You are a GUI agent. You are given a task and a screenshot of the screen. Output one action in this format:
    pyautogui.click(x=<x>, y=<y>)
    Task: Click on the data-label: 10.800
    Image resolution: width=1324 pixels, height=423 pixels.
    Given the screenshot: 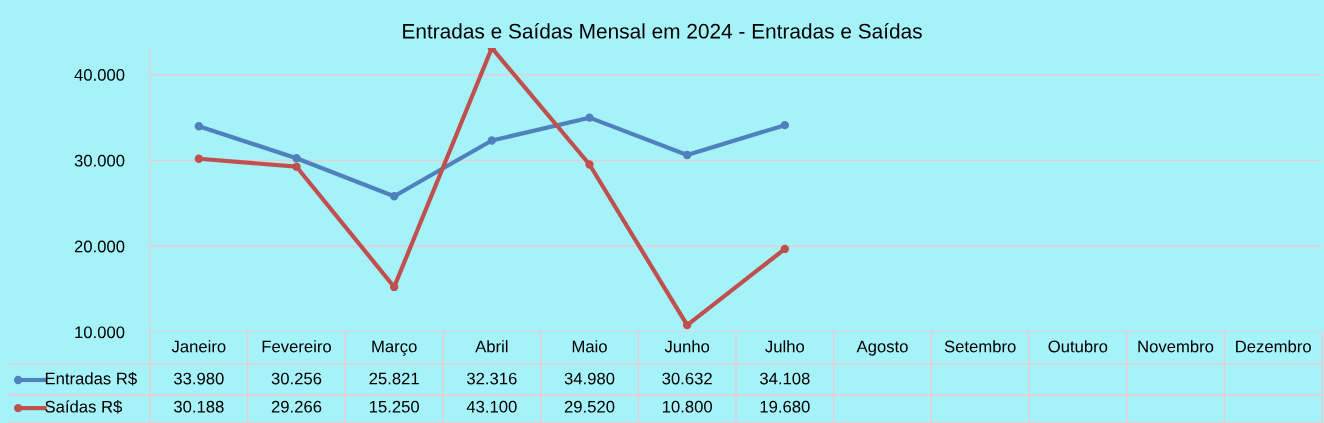 What is the action you would take?
    pyautogui.click(x=687, y=406)
    